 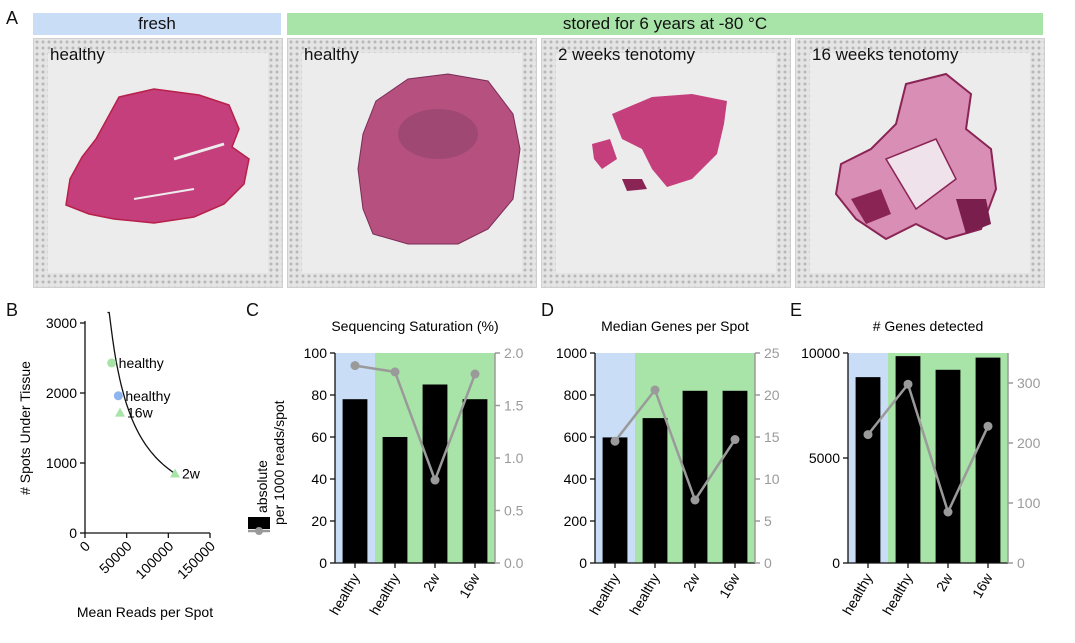 I want to click on y-tick-label: 3000, so click(x=61, y=323).